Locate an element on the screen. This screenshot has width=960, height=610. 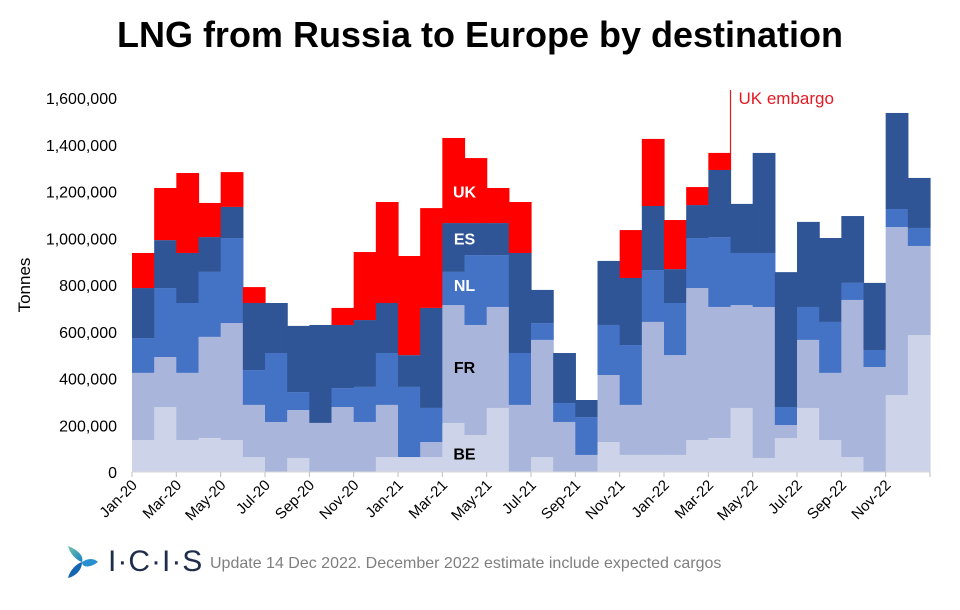
y-tick-label: 200,000 is located at coordinates (88, 426).